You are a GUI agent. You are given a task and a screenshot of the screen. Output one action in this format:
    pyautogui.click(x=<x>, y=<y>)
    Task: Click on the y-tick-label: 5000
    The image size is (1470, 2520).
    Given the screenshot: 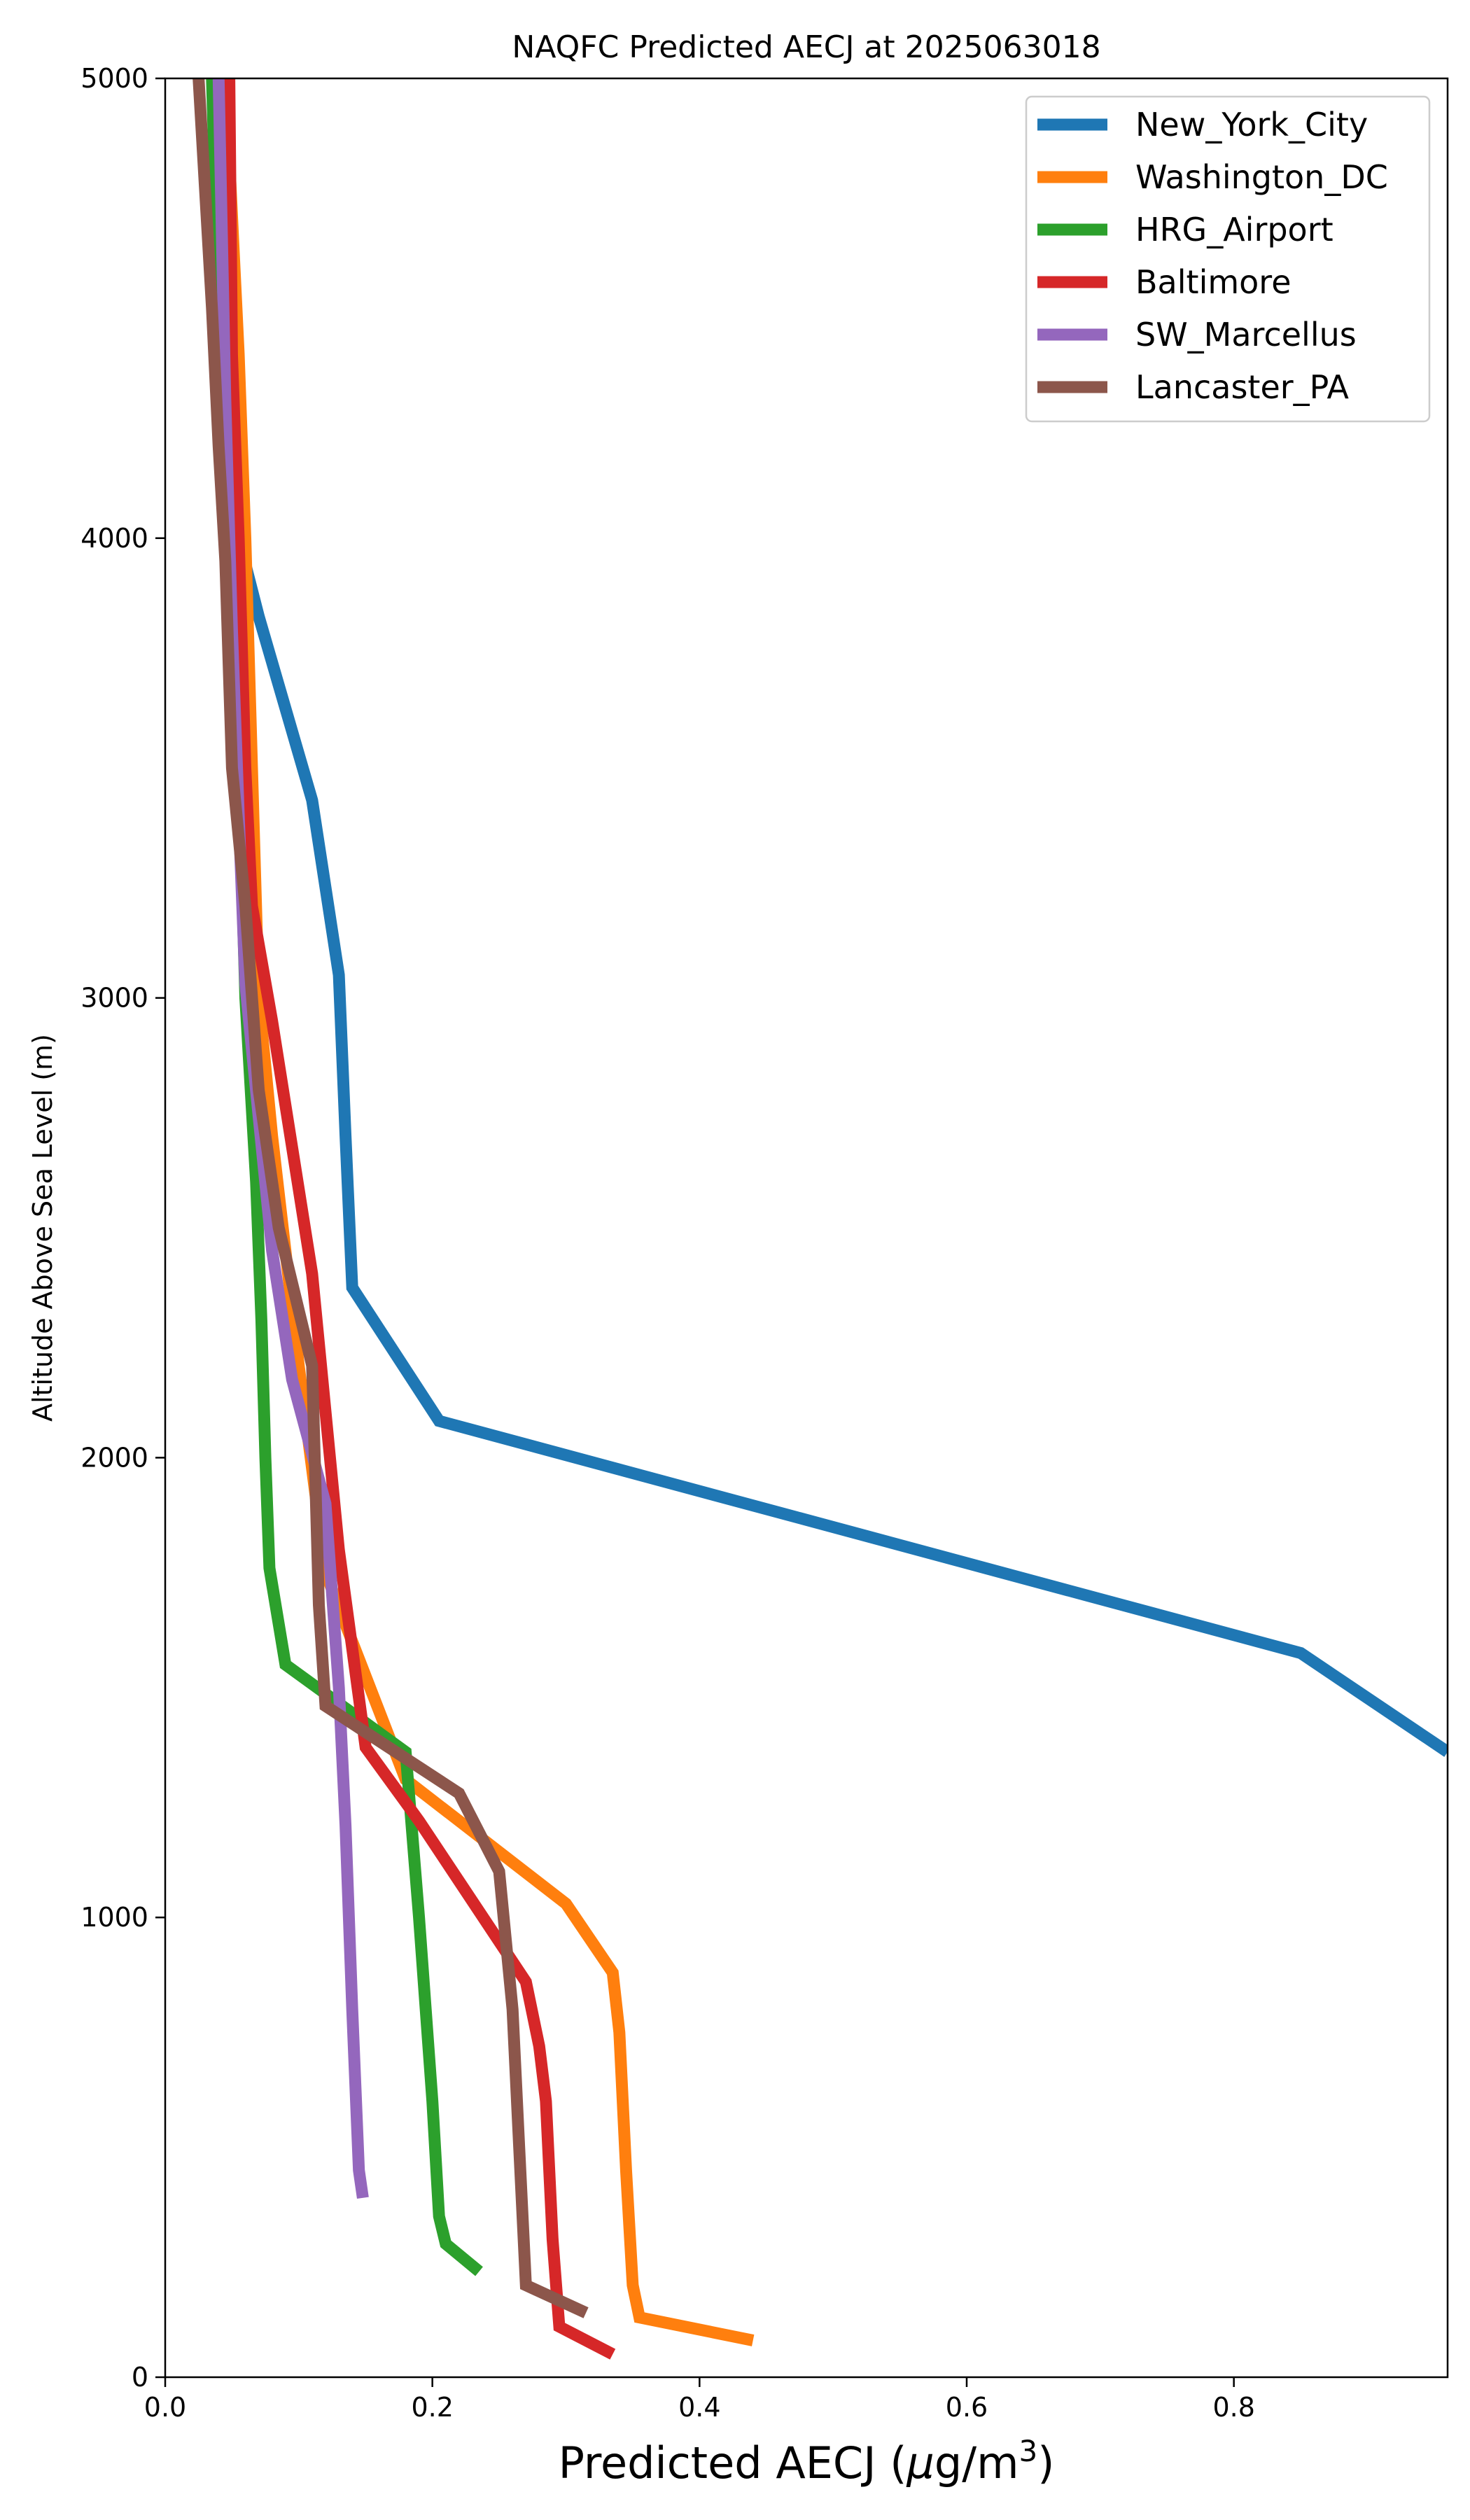 What is the action you would take?
    pyautogui.click(x=114, y=78)
    